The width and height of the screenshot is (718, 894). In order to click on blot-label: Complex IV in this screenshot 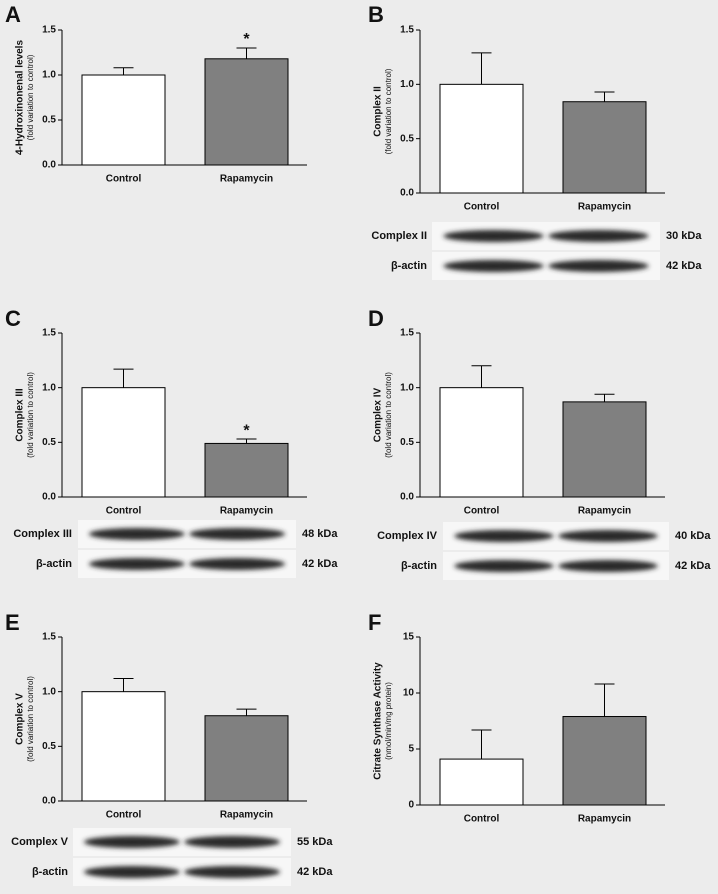, I will do `click(407, 536)`.